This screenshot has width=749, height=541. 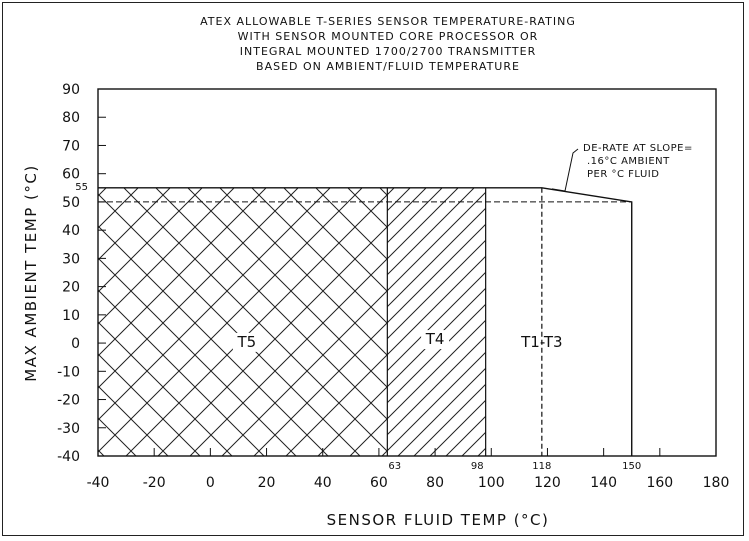 What do you see at coordinates (565, 170) in the screenshot?
I see `annotation-leader-line` at bounding box center [565, 170].